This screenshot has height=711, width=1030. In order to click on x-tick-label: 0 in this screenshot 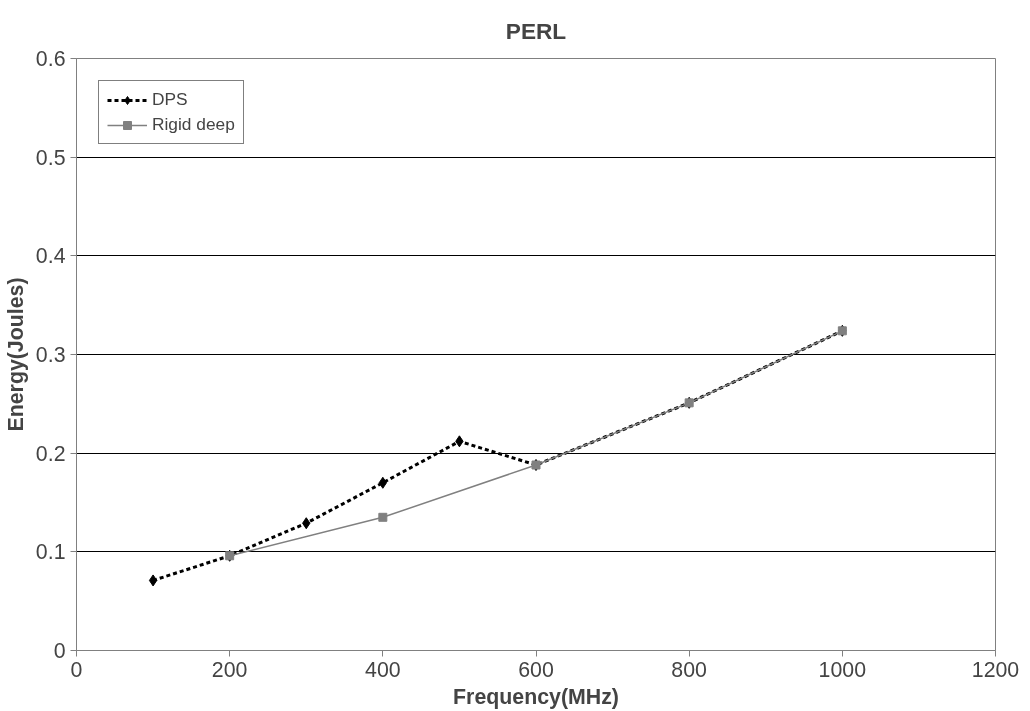, I will do `click(76, 669)`.